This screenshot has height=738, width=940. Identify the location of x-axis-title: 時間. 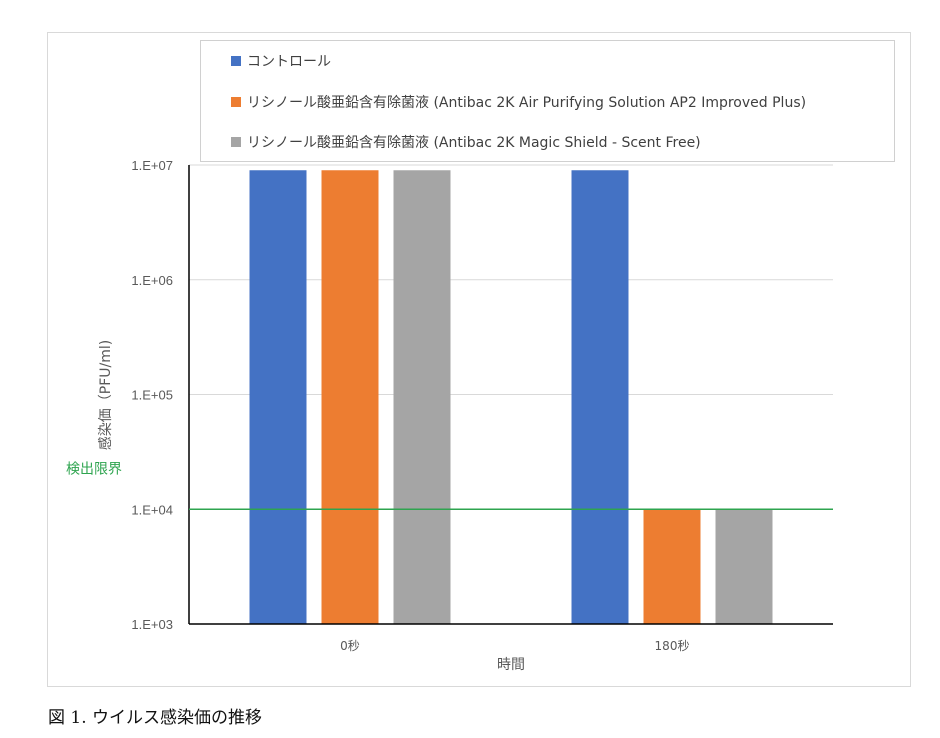
(511, 665).